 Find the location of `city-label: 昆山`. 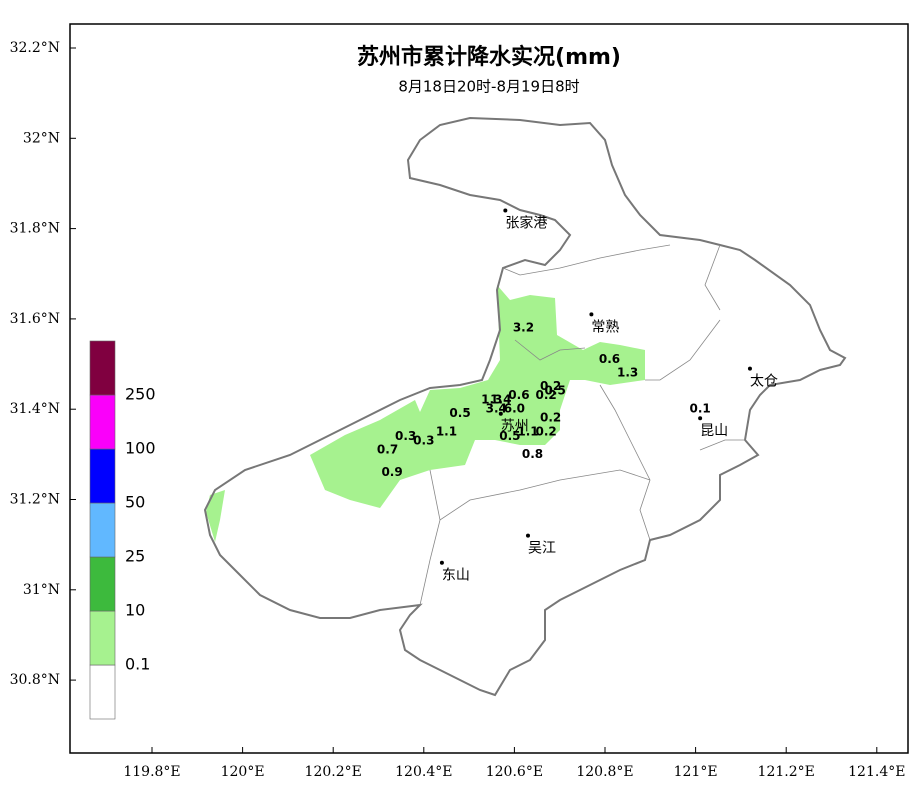

city-label: 昆山 is located at coordinates (714, 431).